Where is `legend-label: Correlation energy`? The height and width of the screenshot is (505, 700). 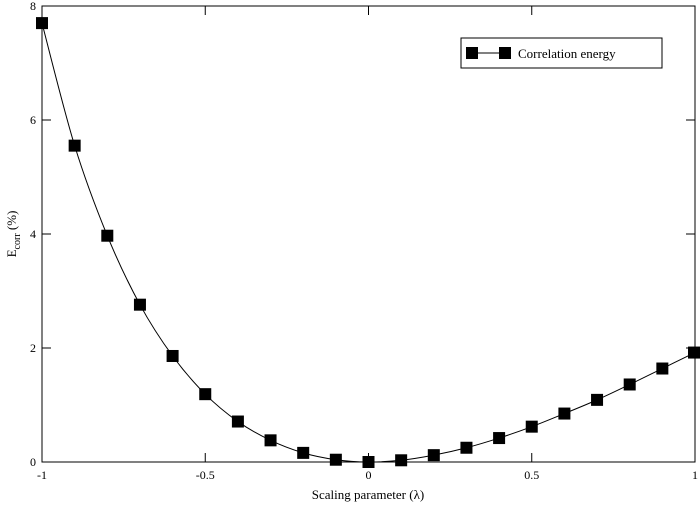 legend-label: Correlation energy is located at coordinates (567, 53).